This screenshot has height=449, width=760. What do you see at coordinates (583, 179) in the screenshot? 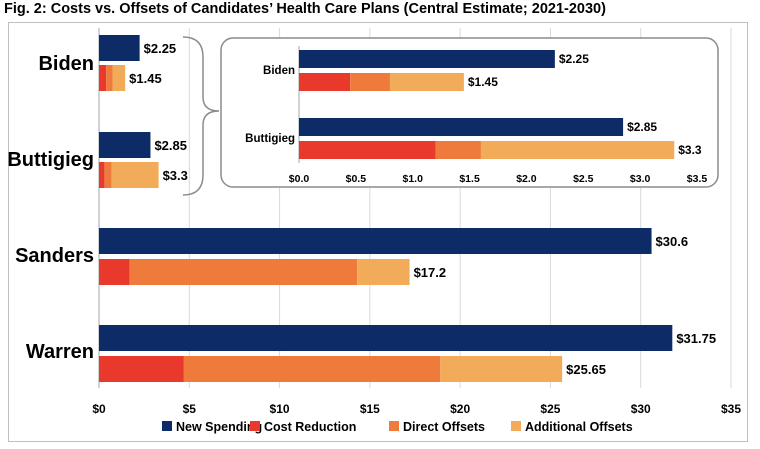
I see `inset-x-tick-label: $2.5` at bounding box center [583, 179].